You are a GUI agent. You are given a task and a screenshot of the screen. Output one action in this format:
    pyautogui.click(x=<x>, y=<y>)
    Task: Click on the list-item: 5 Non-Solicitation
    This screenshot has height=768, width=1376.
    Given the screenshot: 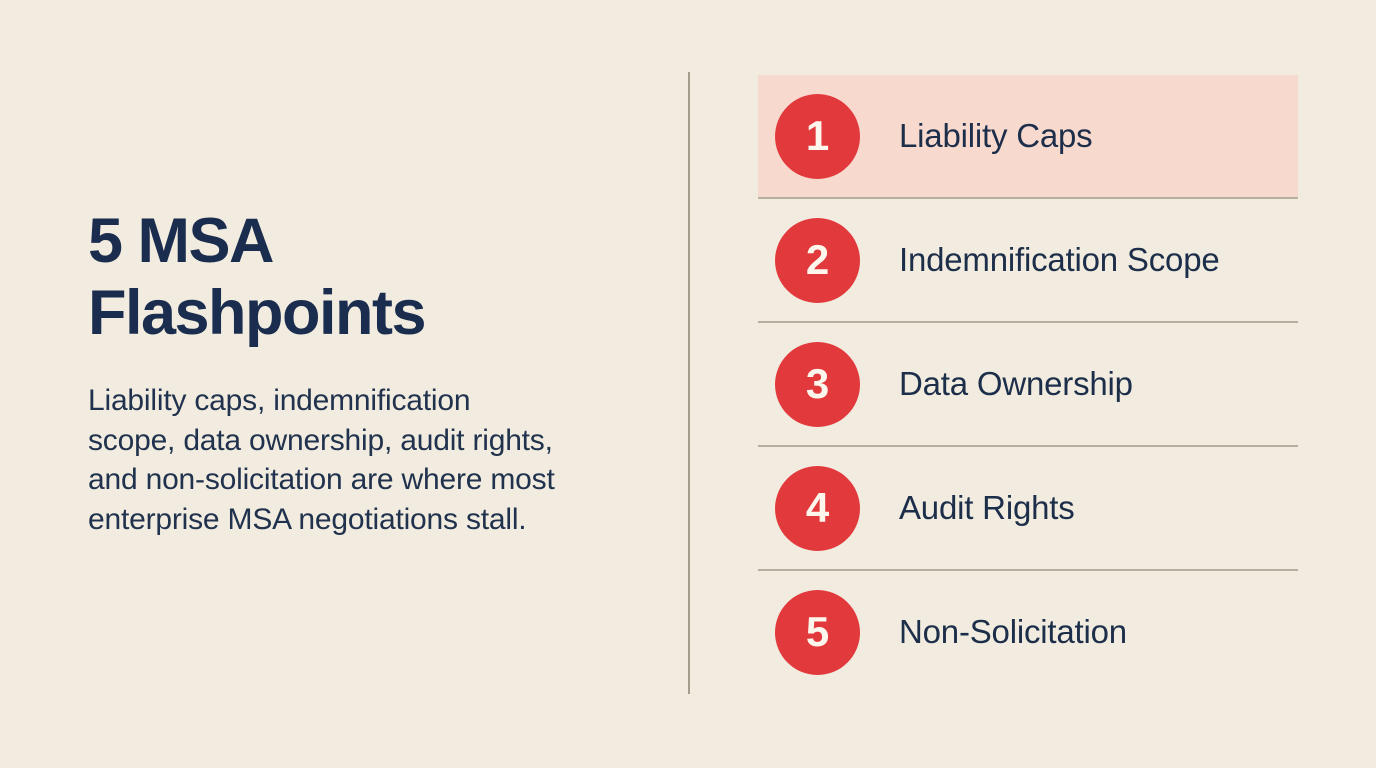 What is the action you would take?
    pyautogui.click(x=1028, y=631)
    